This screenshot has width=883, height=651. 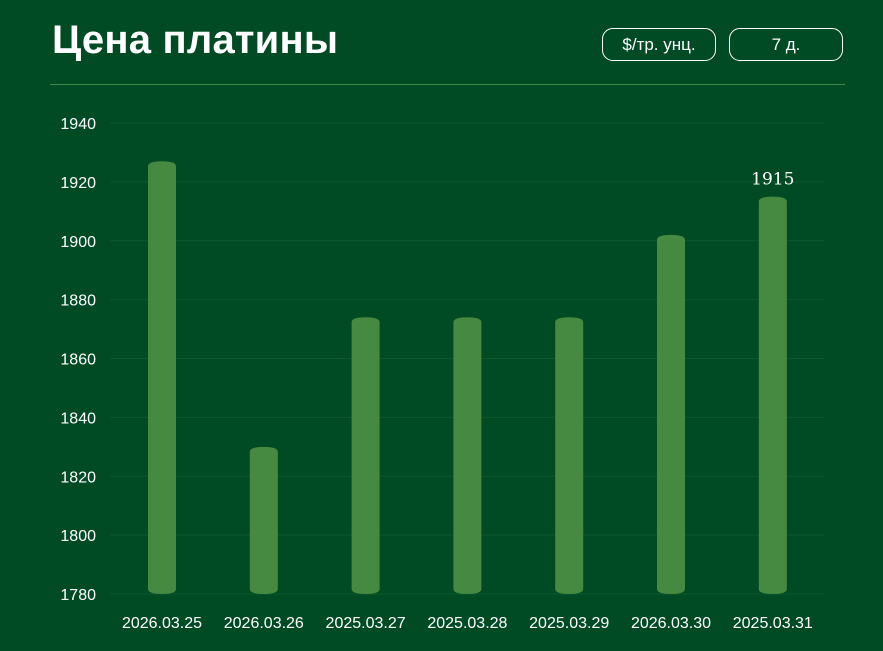 I want to click on x-tick-label: 2025.03.28, so click(x=467, y=623).